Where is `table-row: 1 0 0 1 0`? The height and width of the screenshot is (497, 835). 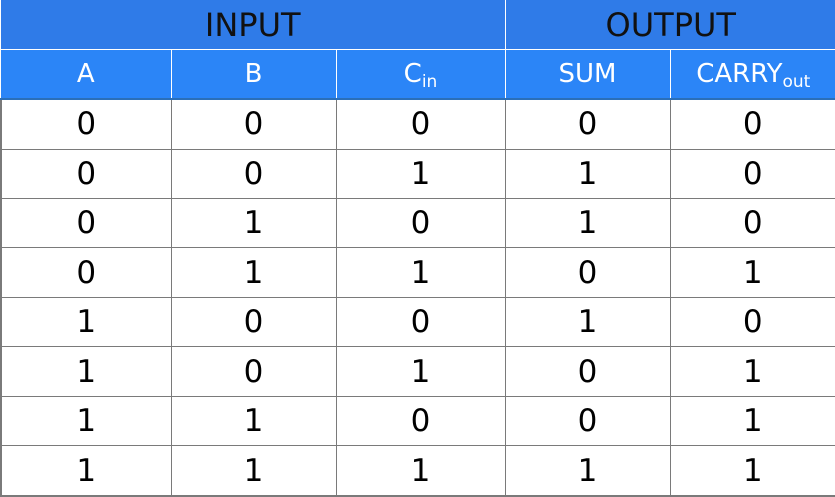 table-row: 1 0 0 1 0 is located at coordinates (417, 322).